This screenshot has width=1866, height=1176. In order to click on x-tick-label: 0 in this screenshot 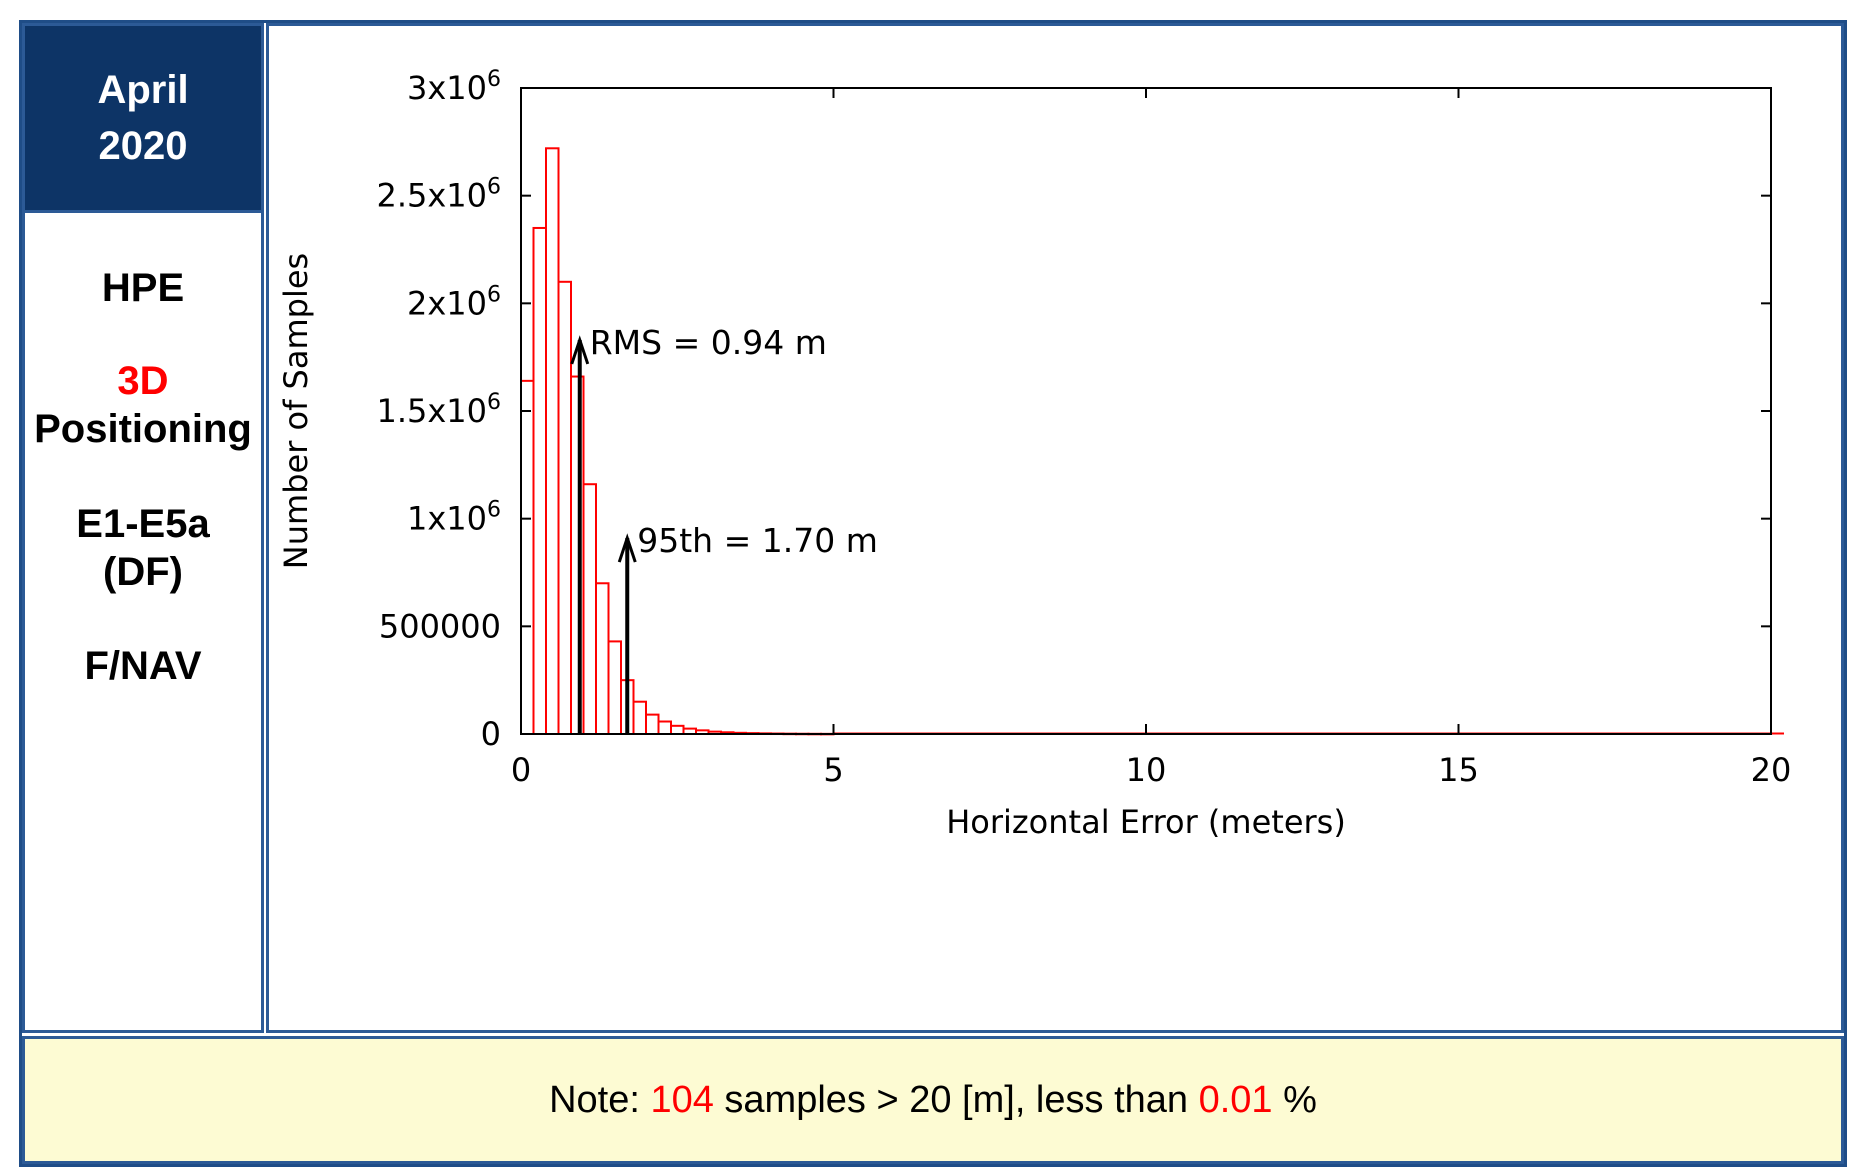, I will do `click(521, 770)`.